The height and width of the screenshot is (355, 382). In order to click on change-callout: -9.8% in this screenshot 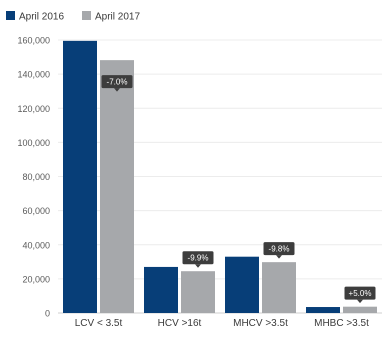, I will do `click(279, 250)`.